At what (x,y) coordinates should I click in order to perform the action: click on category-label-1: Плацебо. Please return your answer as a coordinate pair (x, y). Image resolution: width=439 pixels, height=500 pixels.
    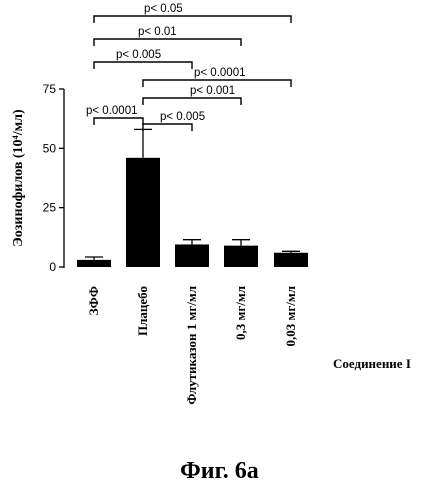
    Looking at the image, I should click on (142, 311).